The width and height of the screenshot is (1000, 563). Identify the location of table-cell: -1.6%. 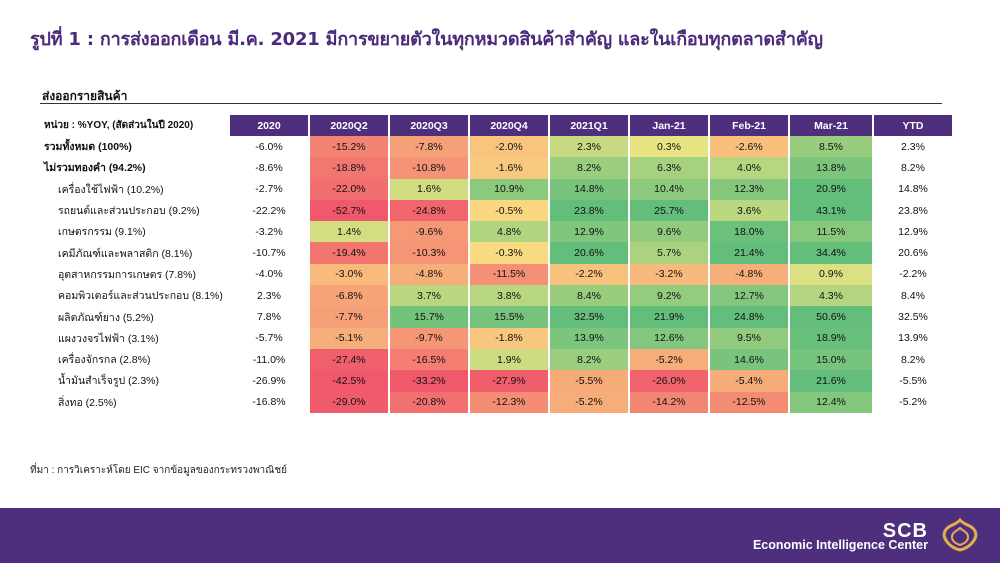
(510, 168).